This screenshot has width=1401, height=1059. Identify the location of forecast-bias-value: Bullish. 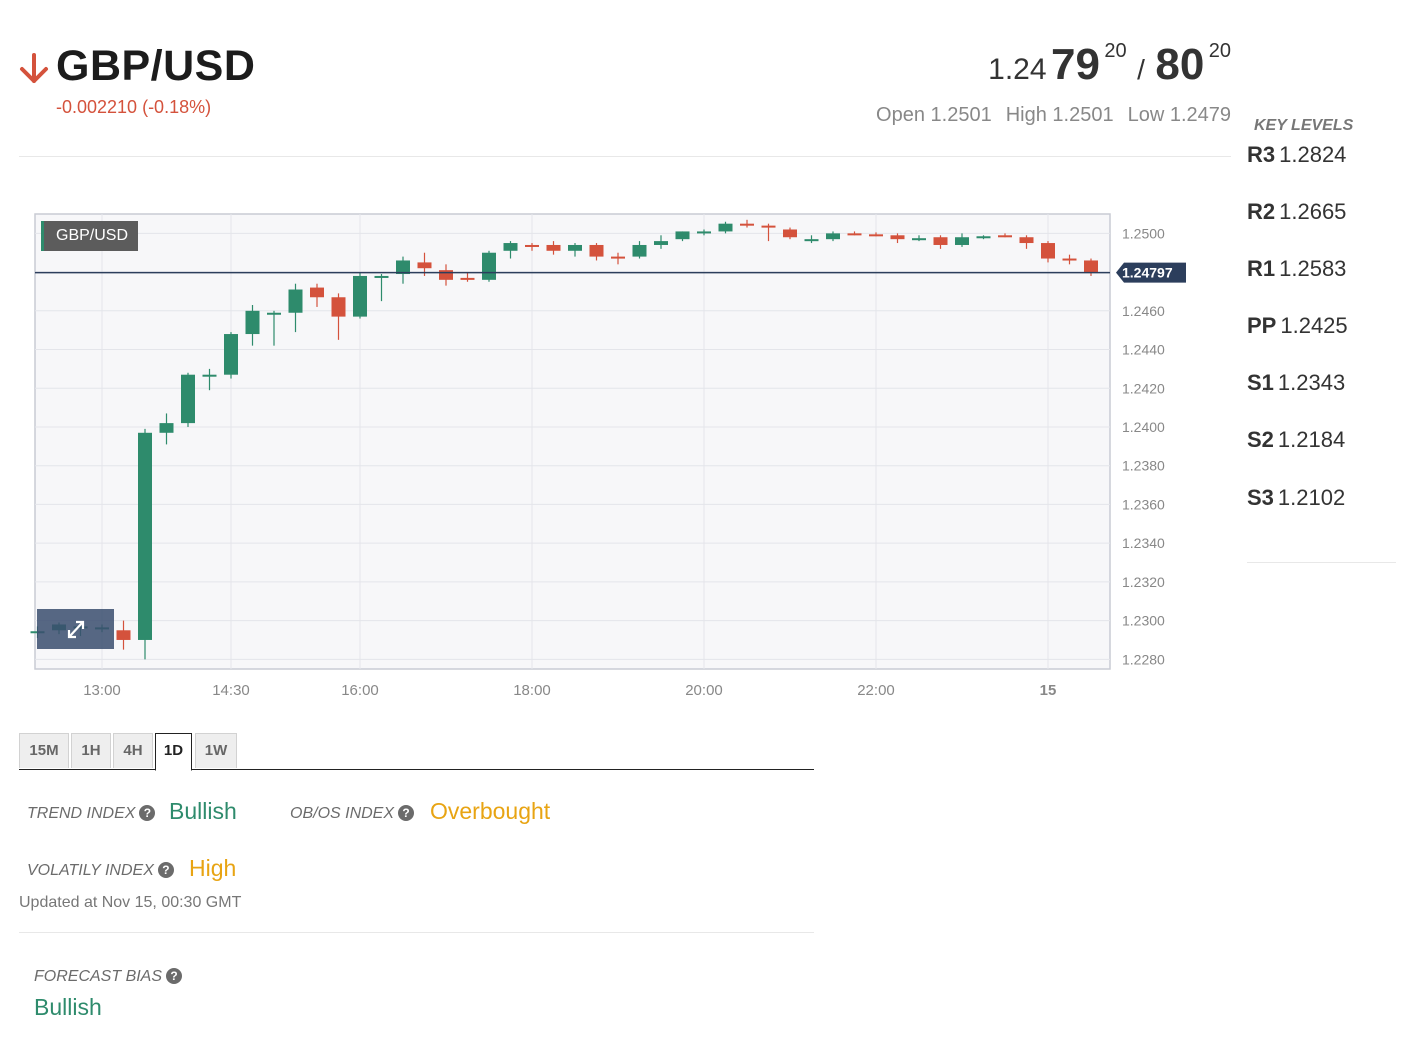
(68, 1007).